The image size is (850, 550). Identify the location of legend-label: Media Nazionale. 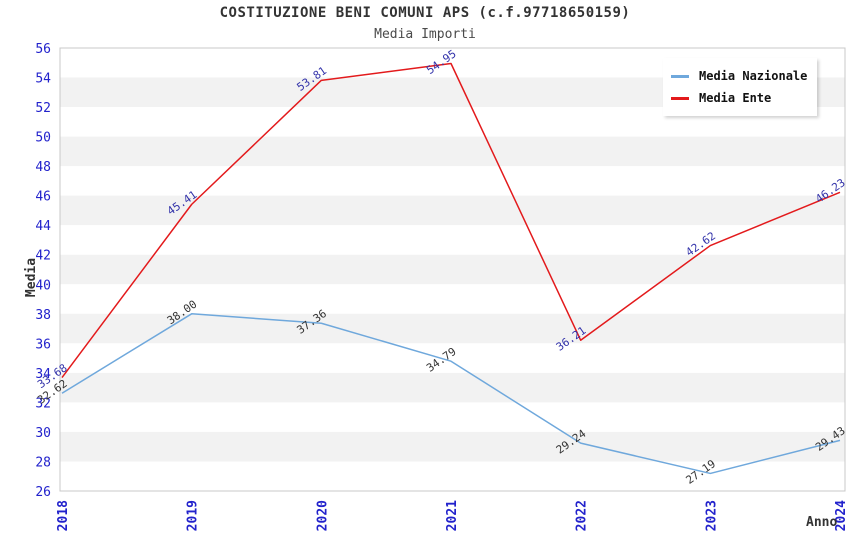
(753, 76).